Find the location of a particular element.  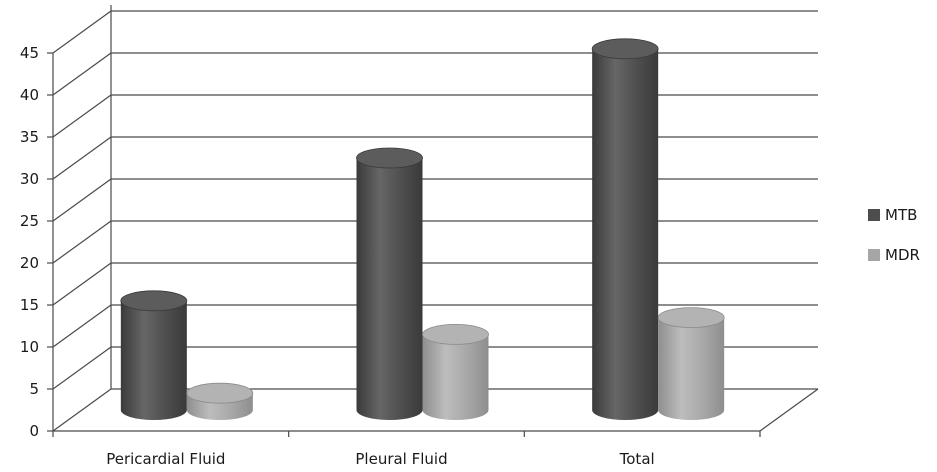

y-tick-label: 20 is located at coordinates (29, 263).